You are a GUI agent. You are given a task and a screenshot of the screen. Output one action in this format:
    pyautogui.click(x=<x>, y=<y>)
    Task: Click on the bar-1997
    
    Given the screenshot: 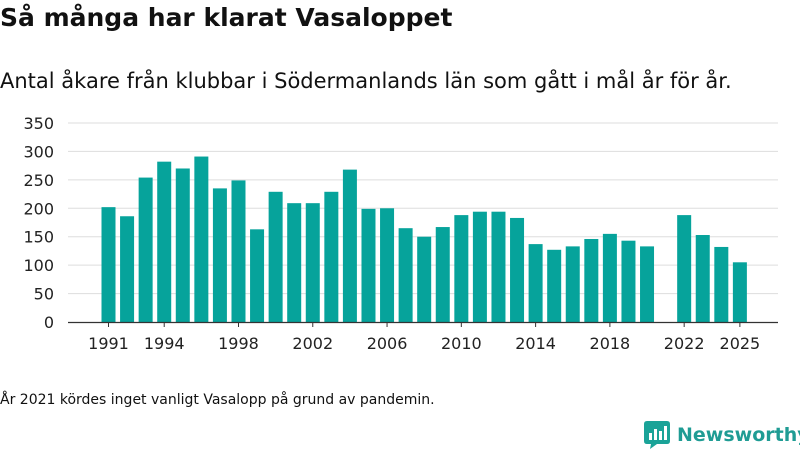 What is the action you would take?
    pyautogui.click(x=219, y=255)
    